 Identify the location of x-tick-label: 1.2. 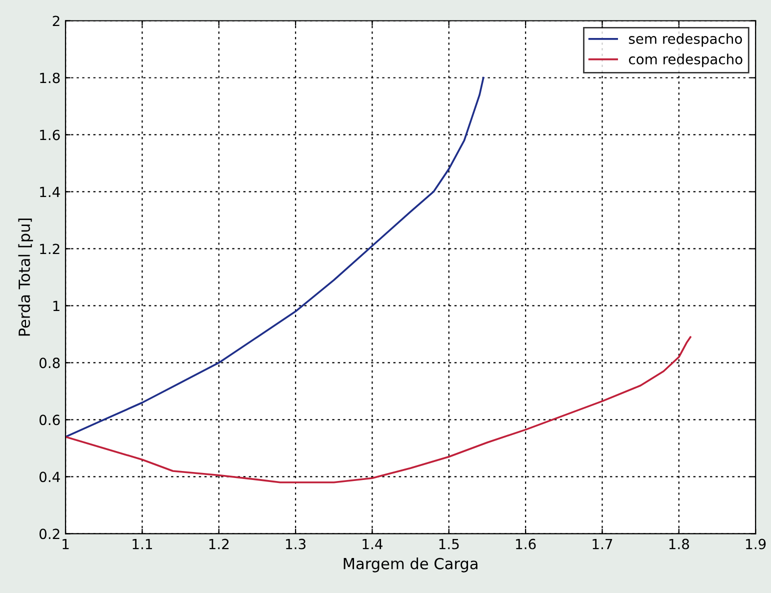
(219, 544).